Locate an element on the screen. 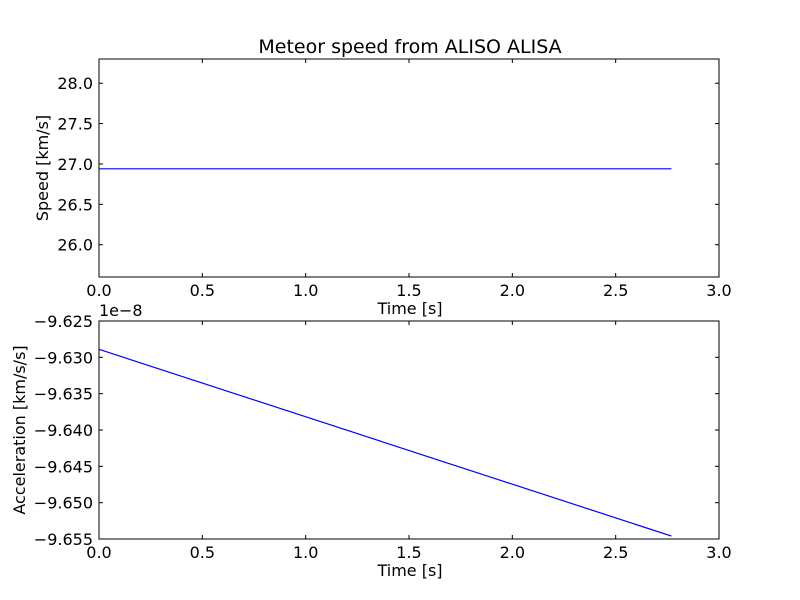  acceleration-y-tick-label: −9.650 is located at coordinates (63, 503).